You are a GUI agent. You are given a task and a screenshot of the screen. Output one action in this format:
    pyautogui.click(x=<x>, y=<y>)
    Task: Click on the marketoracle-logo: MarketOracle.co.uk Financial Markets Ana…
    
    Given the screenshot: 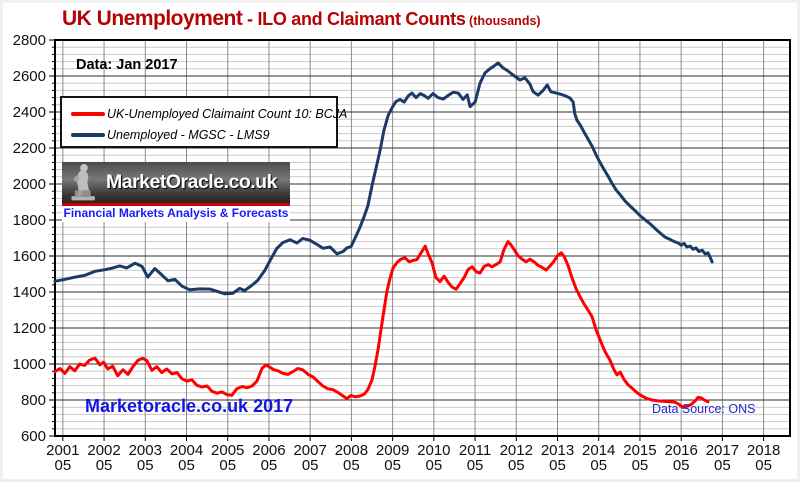 What is the action you would take?
    pyautogui.click(x=176, y=192)
    